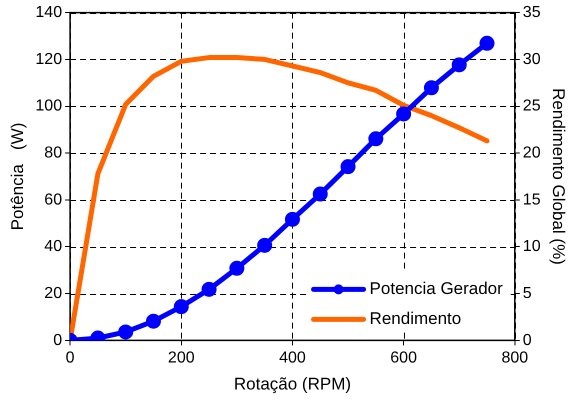  I want to click on y2-tick-label: 35, so click(531, 13).